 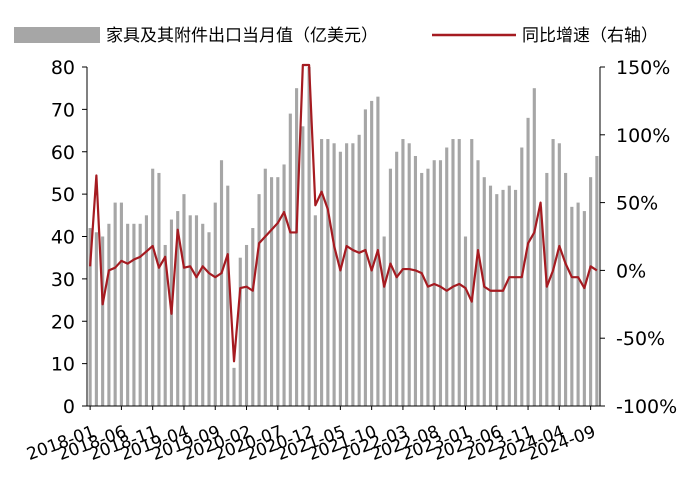 What do you see at coordinates (638, 237) in the screenshot?
I see `right-y-axis: -100% -50% 0% 50% 100% 150%` at bounding box center [638, 237].